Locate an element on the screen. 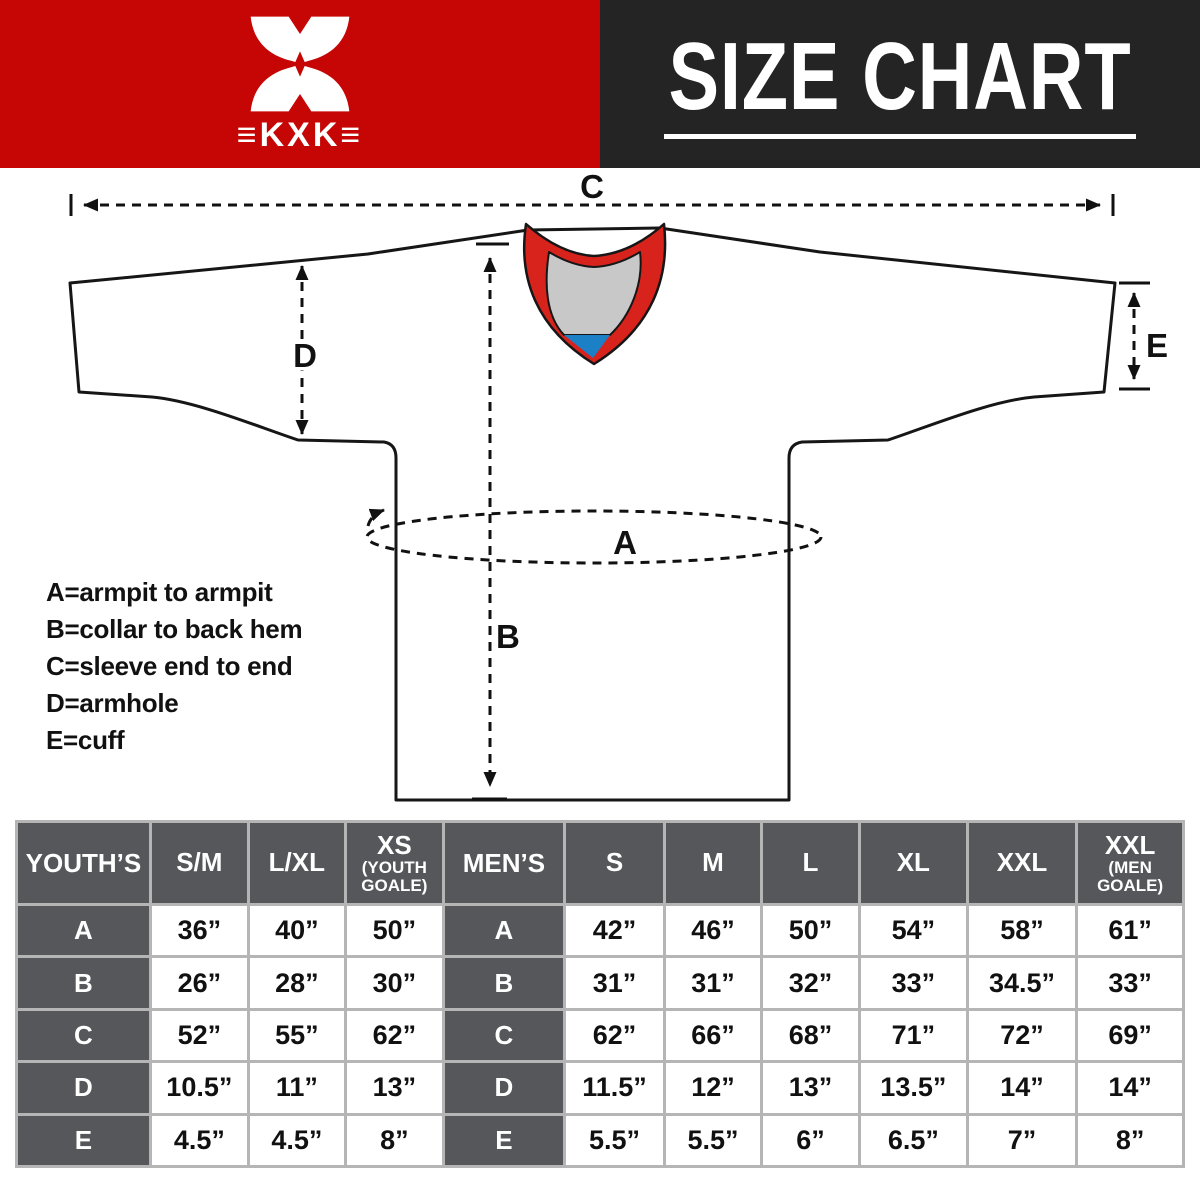 The height and width of the screenshot is (1200, 1200). men-column-header: S is located at coordinates (614, 863).